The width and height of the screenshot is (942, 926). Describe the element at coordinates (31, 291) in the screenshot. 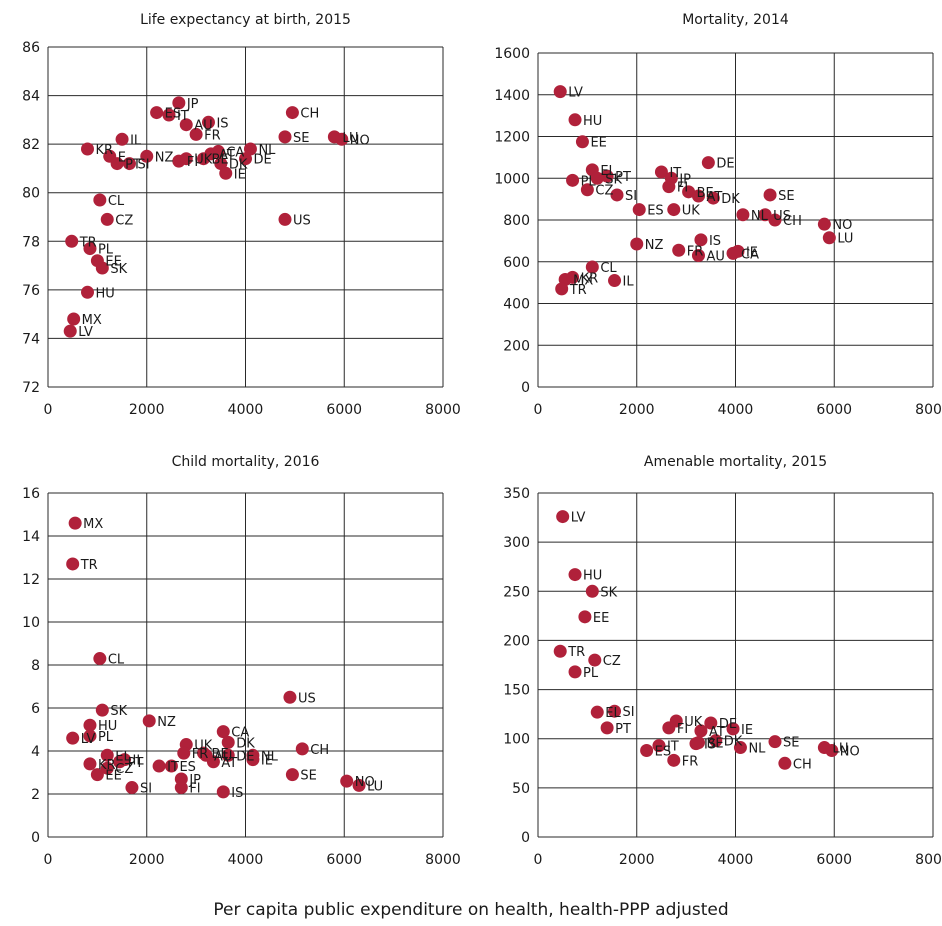

I see `y-tick-label: 76` at that location.